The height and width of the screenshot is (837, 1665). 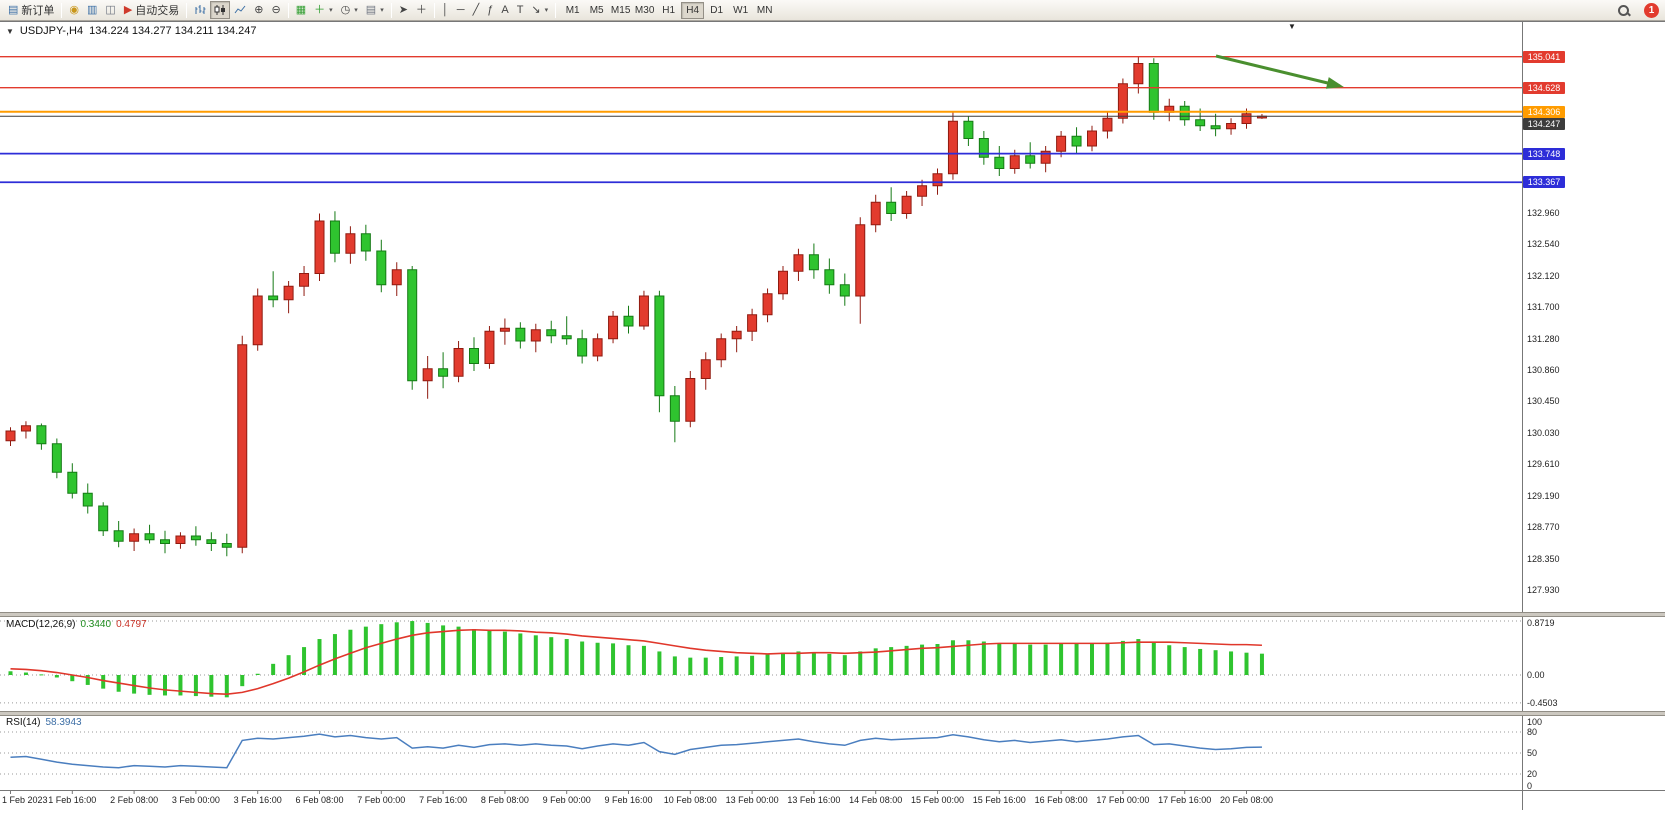 What do you see at coordinates (644, 10) in the screenshot?
I see `timeframe-m30-button: M30` at bounding box center [644, 10].